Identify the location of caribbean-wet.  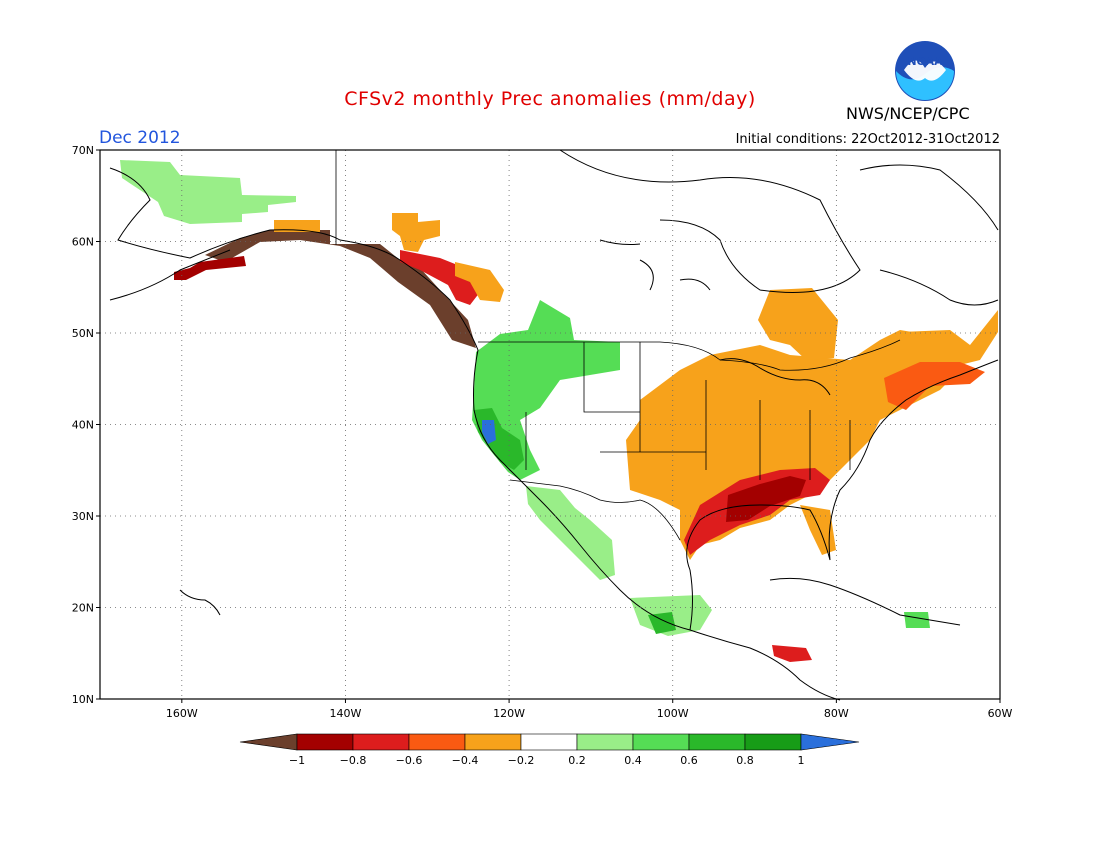
(917, 620).